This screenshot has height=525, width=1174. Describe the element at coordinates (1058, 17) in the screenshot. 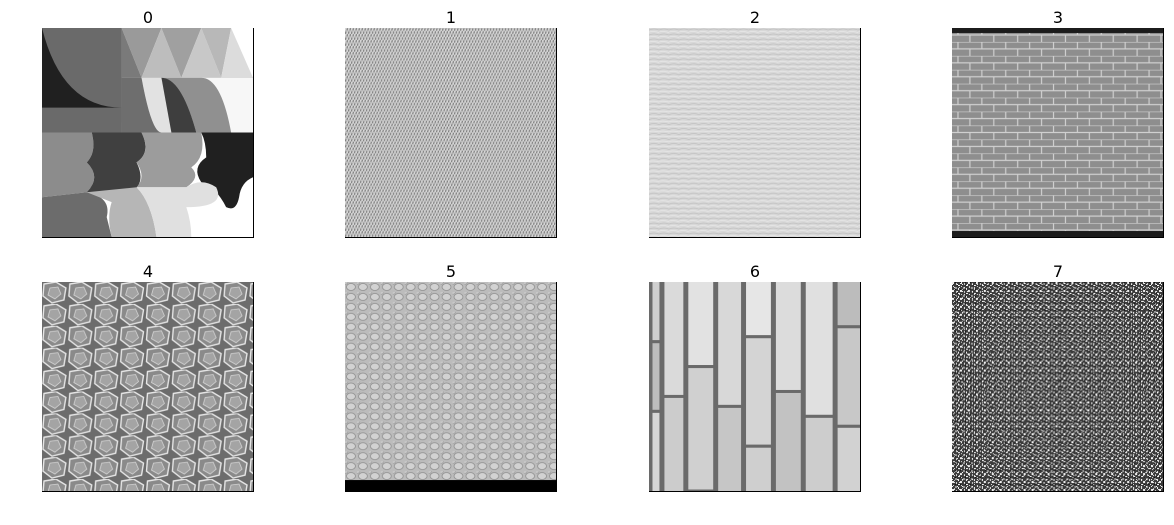

I see `panel-title: 3` at that location.